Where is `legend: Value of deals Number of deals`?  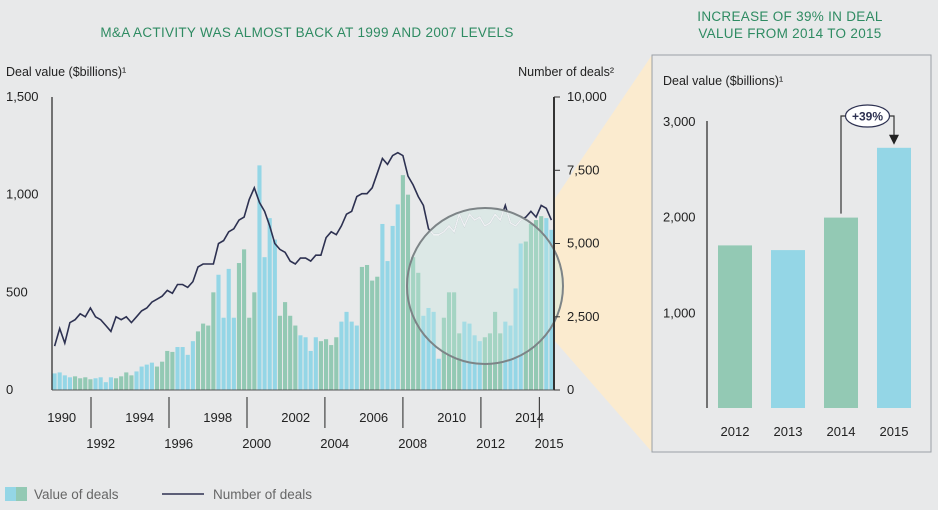 legend: Value of deals Number of deals is located at coordinates (158, 494).